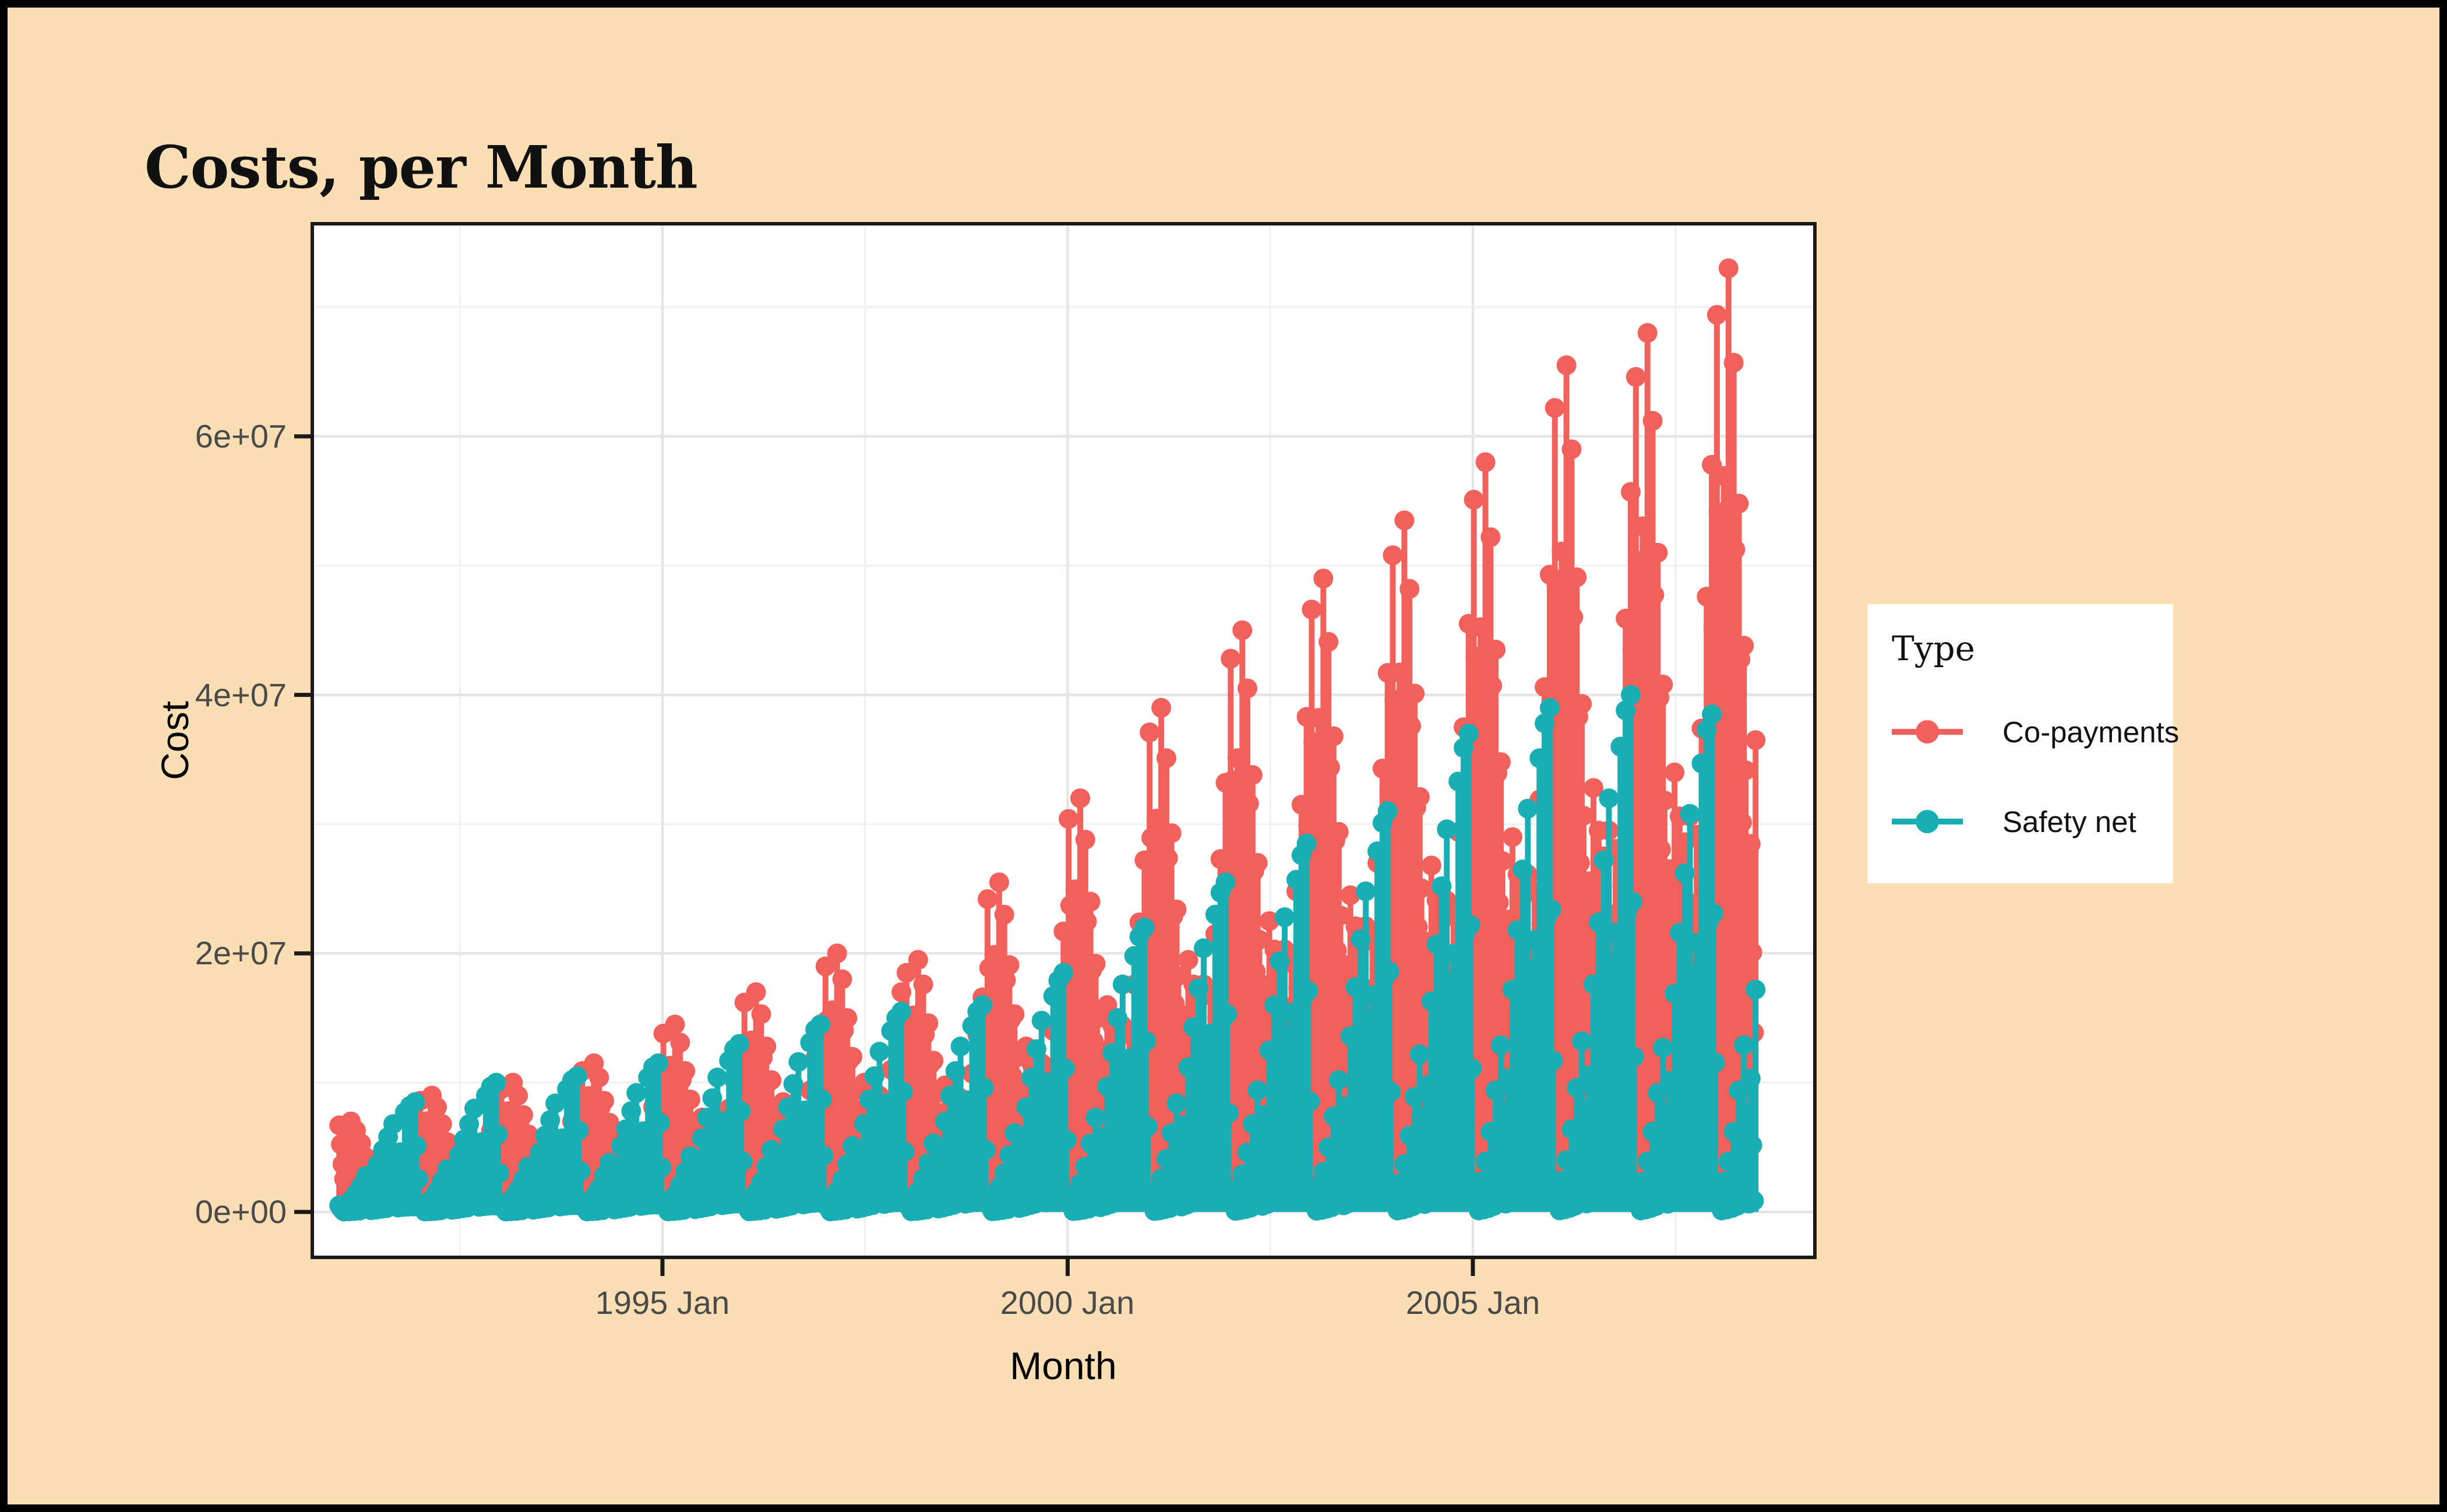 The height and width of the screenshot is (1512, 2447). What do you see at coordinates (662, 1302) in the screenshot?
I see `x-tick-label-1995: 1995 Jan` at bounding box center [662, 1302].